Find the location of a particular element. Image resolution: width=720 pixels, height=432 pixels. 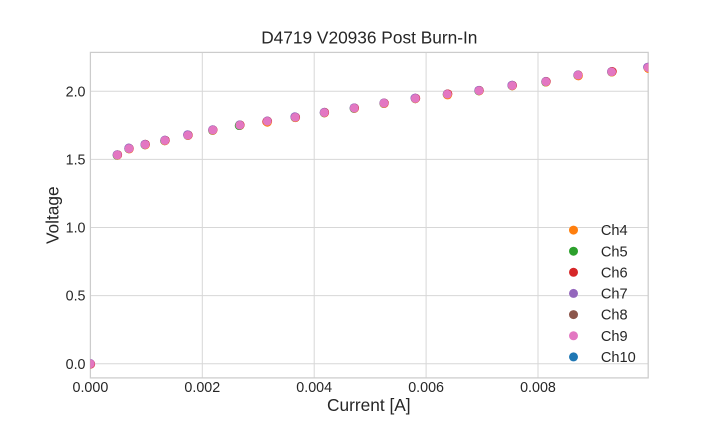

svg-text: 1.0 is located at coordinates (76, 229).